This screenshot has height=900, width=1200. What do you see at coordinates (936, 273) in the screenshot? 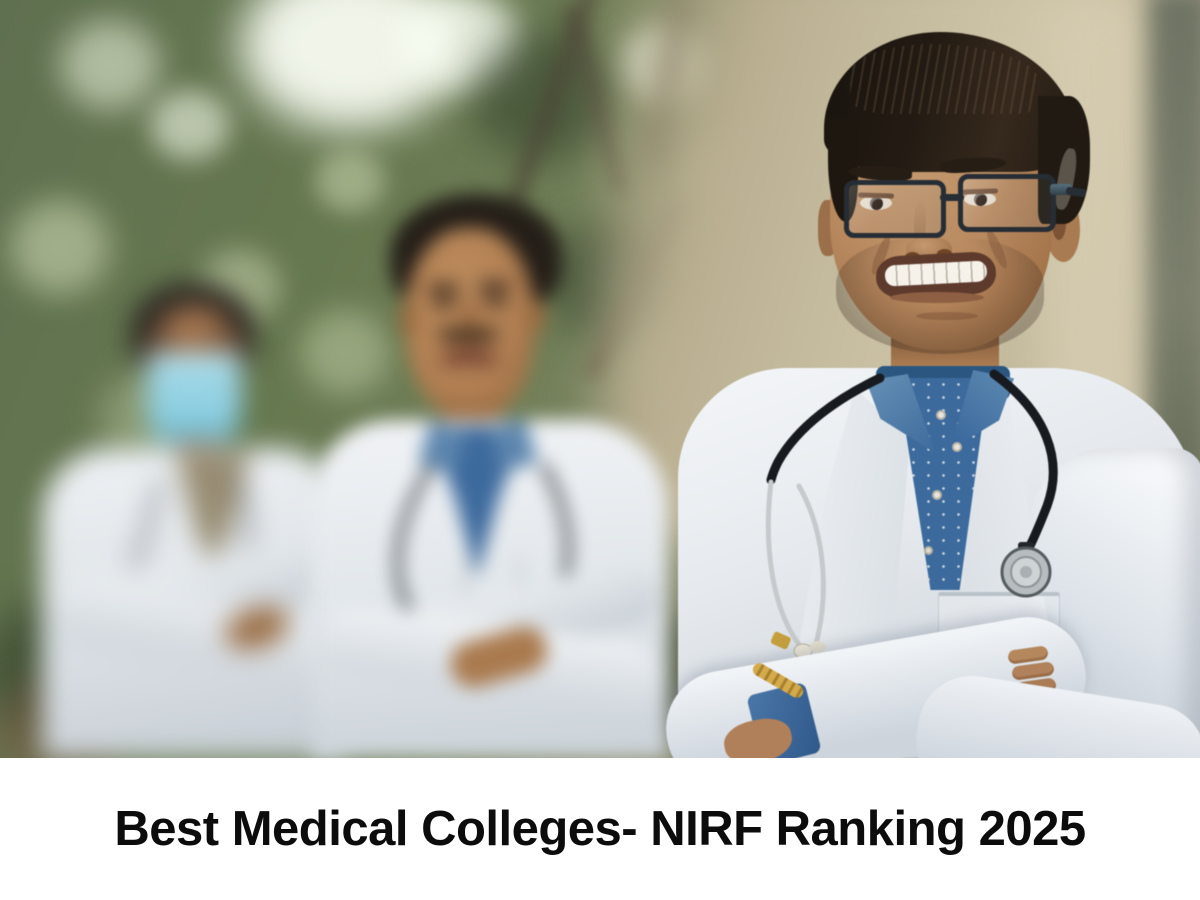
I see `teeth` at bounding box center [936, 273].